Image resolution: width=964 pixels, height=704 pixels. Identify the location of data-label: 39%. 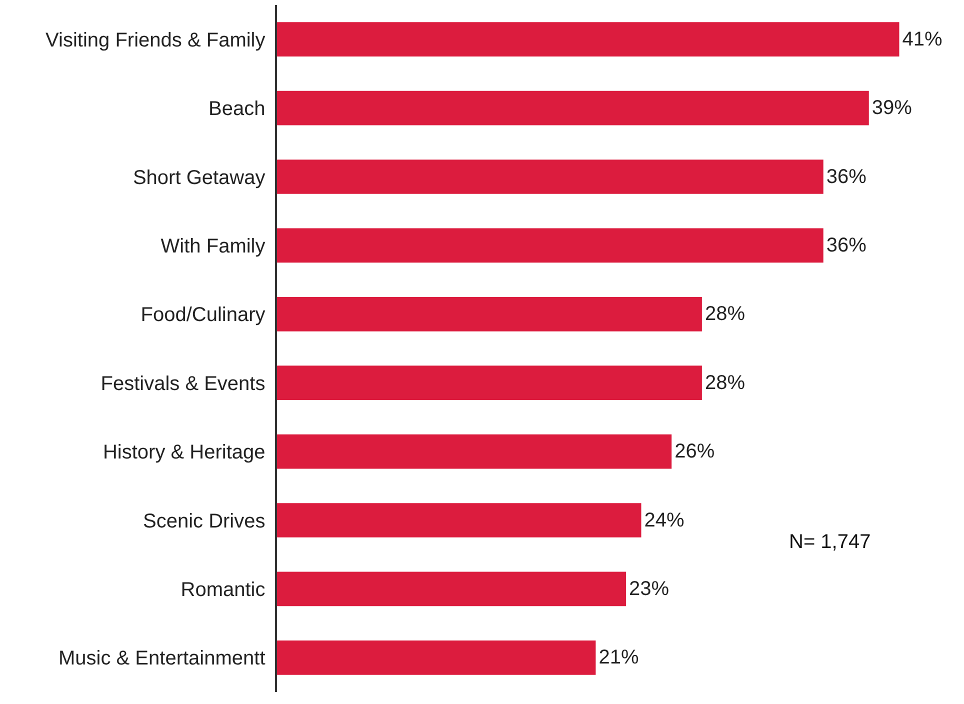
(892, 108).